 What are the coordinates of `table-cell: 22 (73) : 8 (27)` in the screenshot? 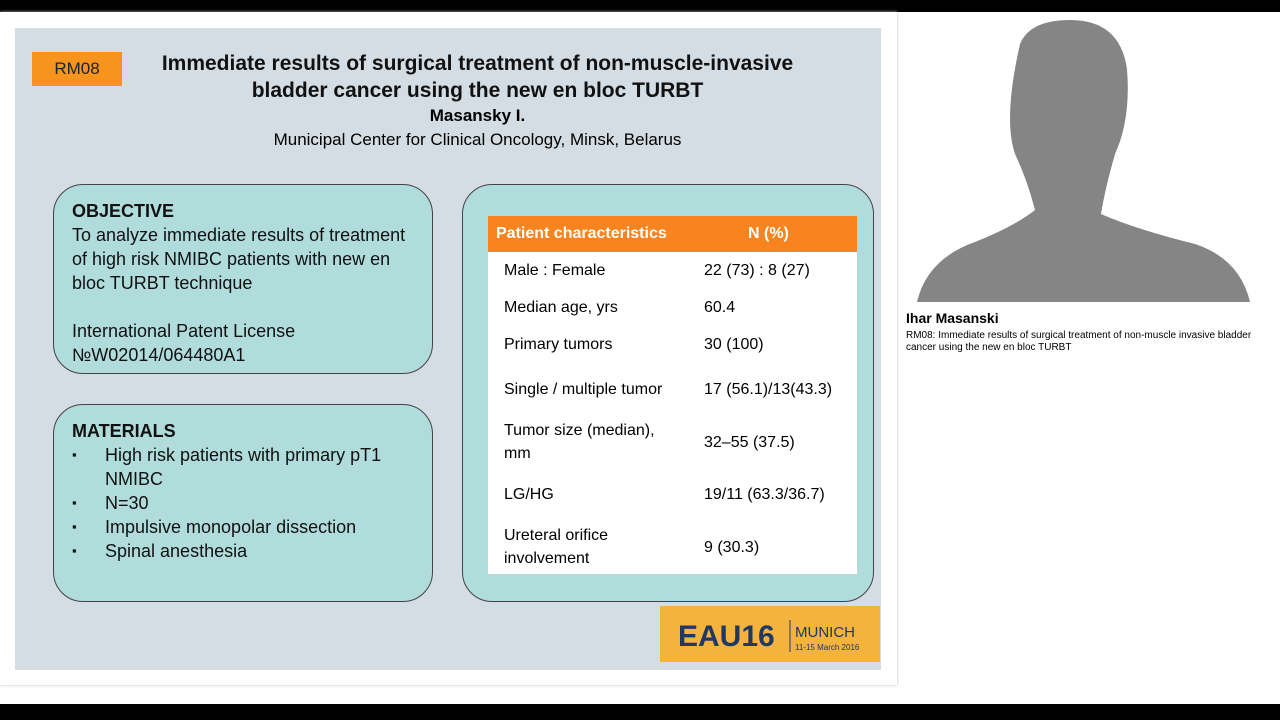 It's located at (757, 270).